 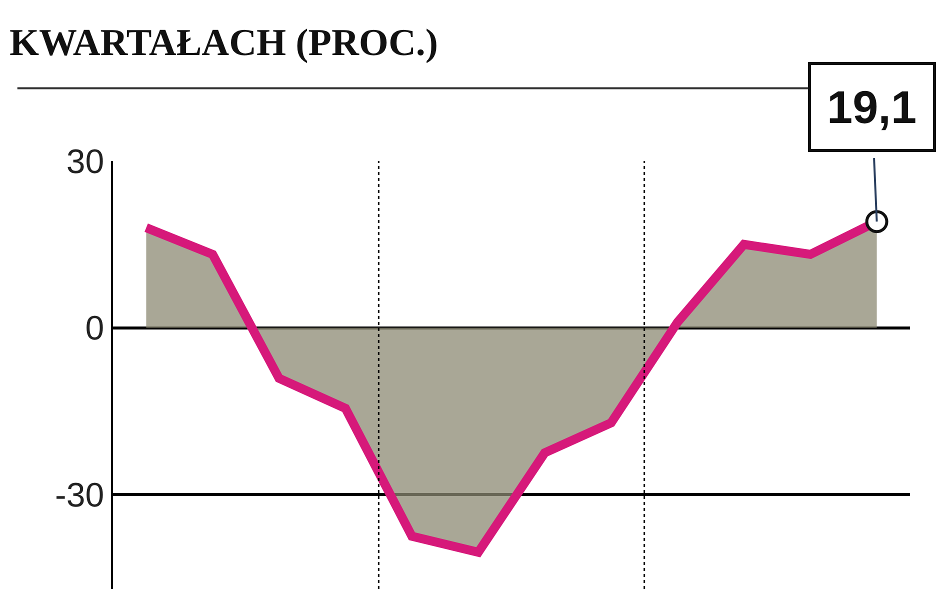 I want to click on y-tick-label: -30, so click(x=79, y=495).